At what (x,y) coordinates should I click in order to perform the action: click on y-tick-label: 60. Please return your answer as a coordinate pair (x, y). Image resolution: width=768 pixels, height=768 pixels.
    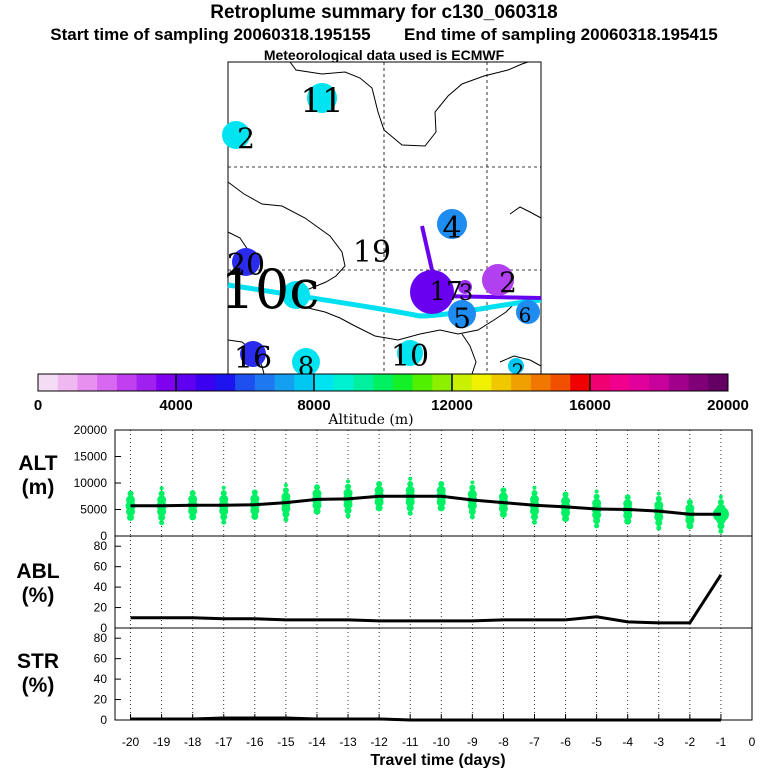
    Looking at the image, I should click on (101, 659).